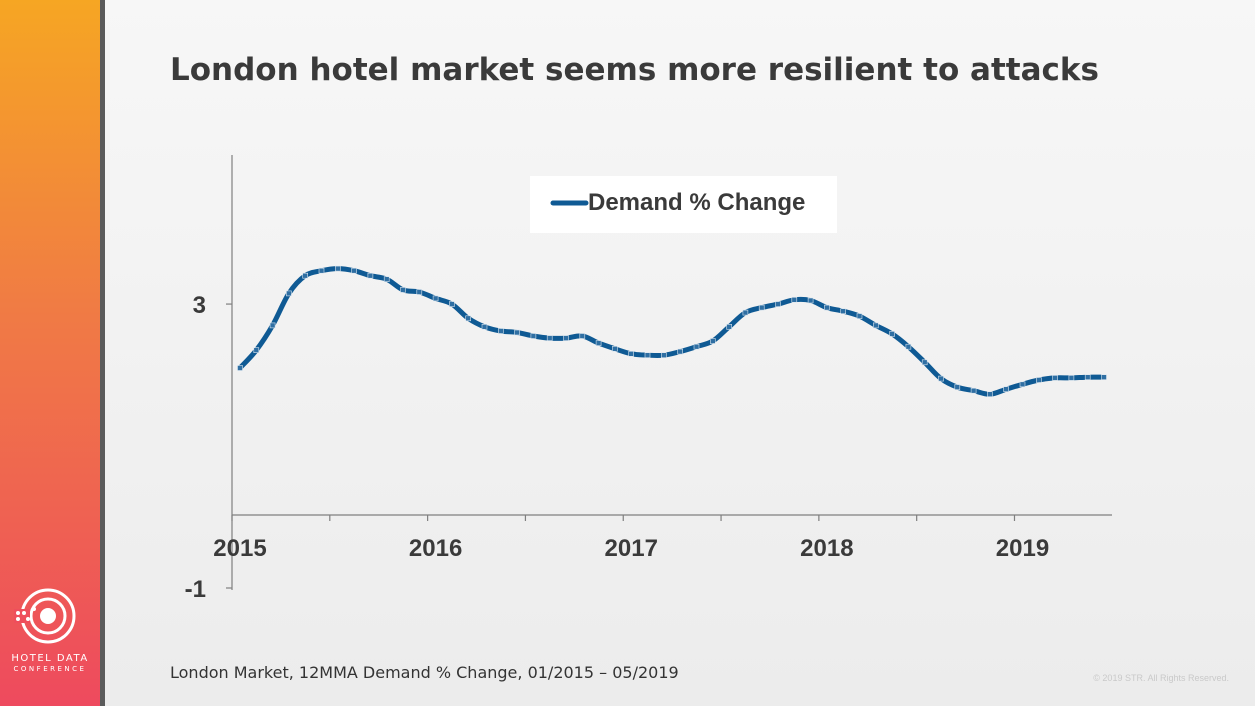 This screenshot has width=1255, height=706. Describe the element at coordinates (435, 548) in the screenshot. I see `x-tick-label: 2016` at that location.